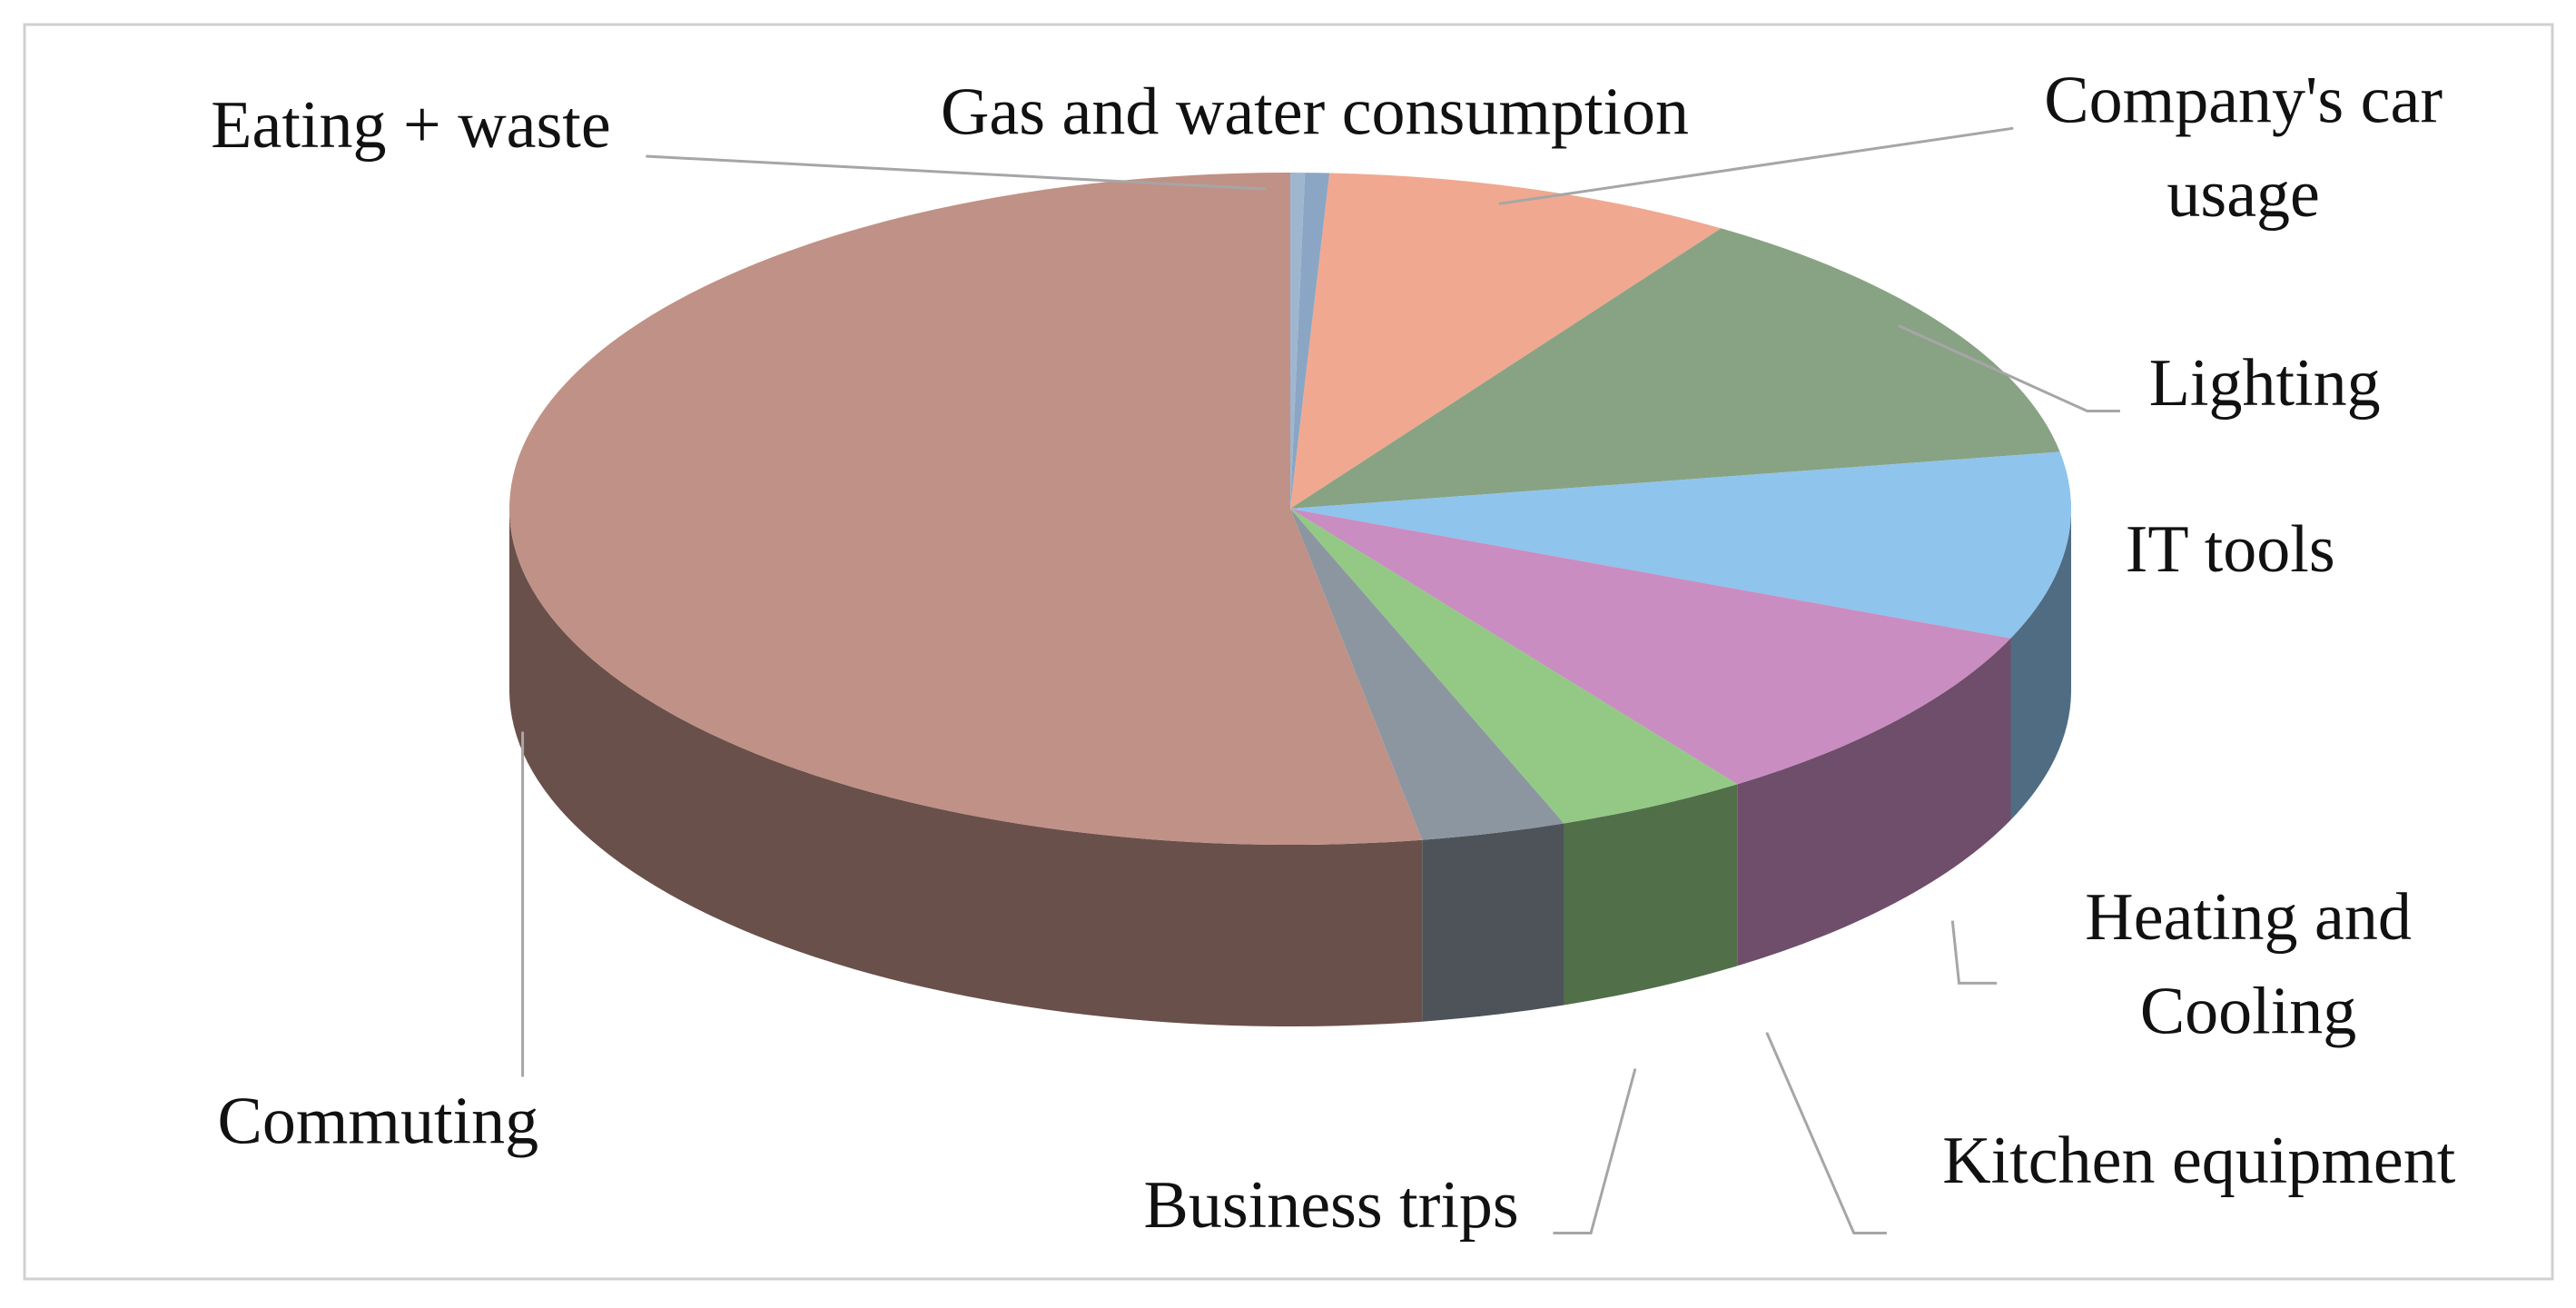 The width and height of the screenshot is (2576, 1308). Describe the element at coordinates (2243, 148) in the screenshot. I see `slice-label: Company's car usage` at that location.